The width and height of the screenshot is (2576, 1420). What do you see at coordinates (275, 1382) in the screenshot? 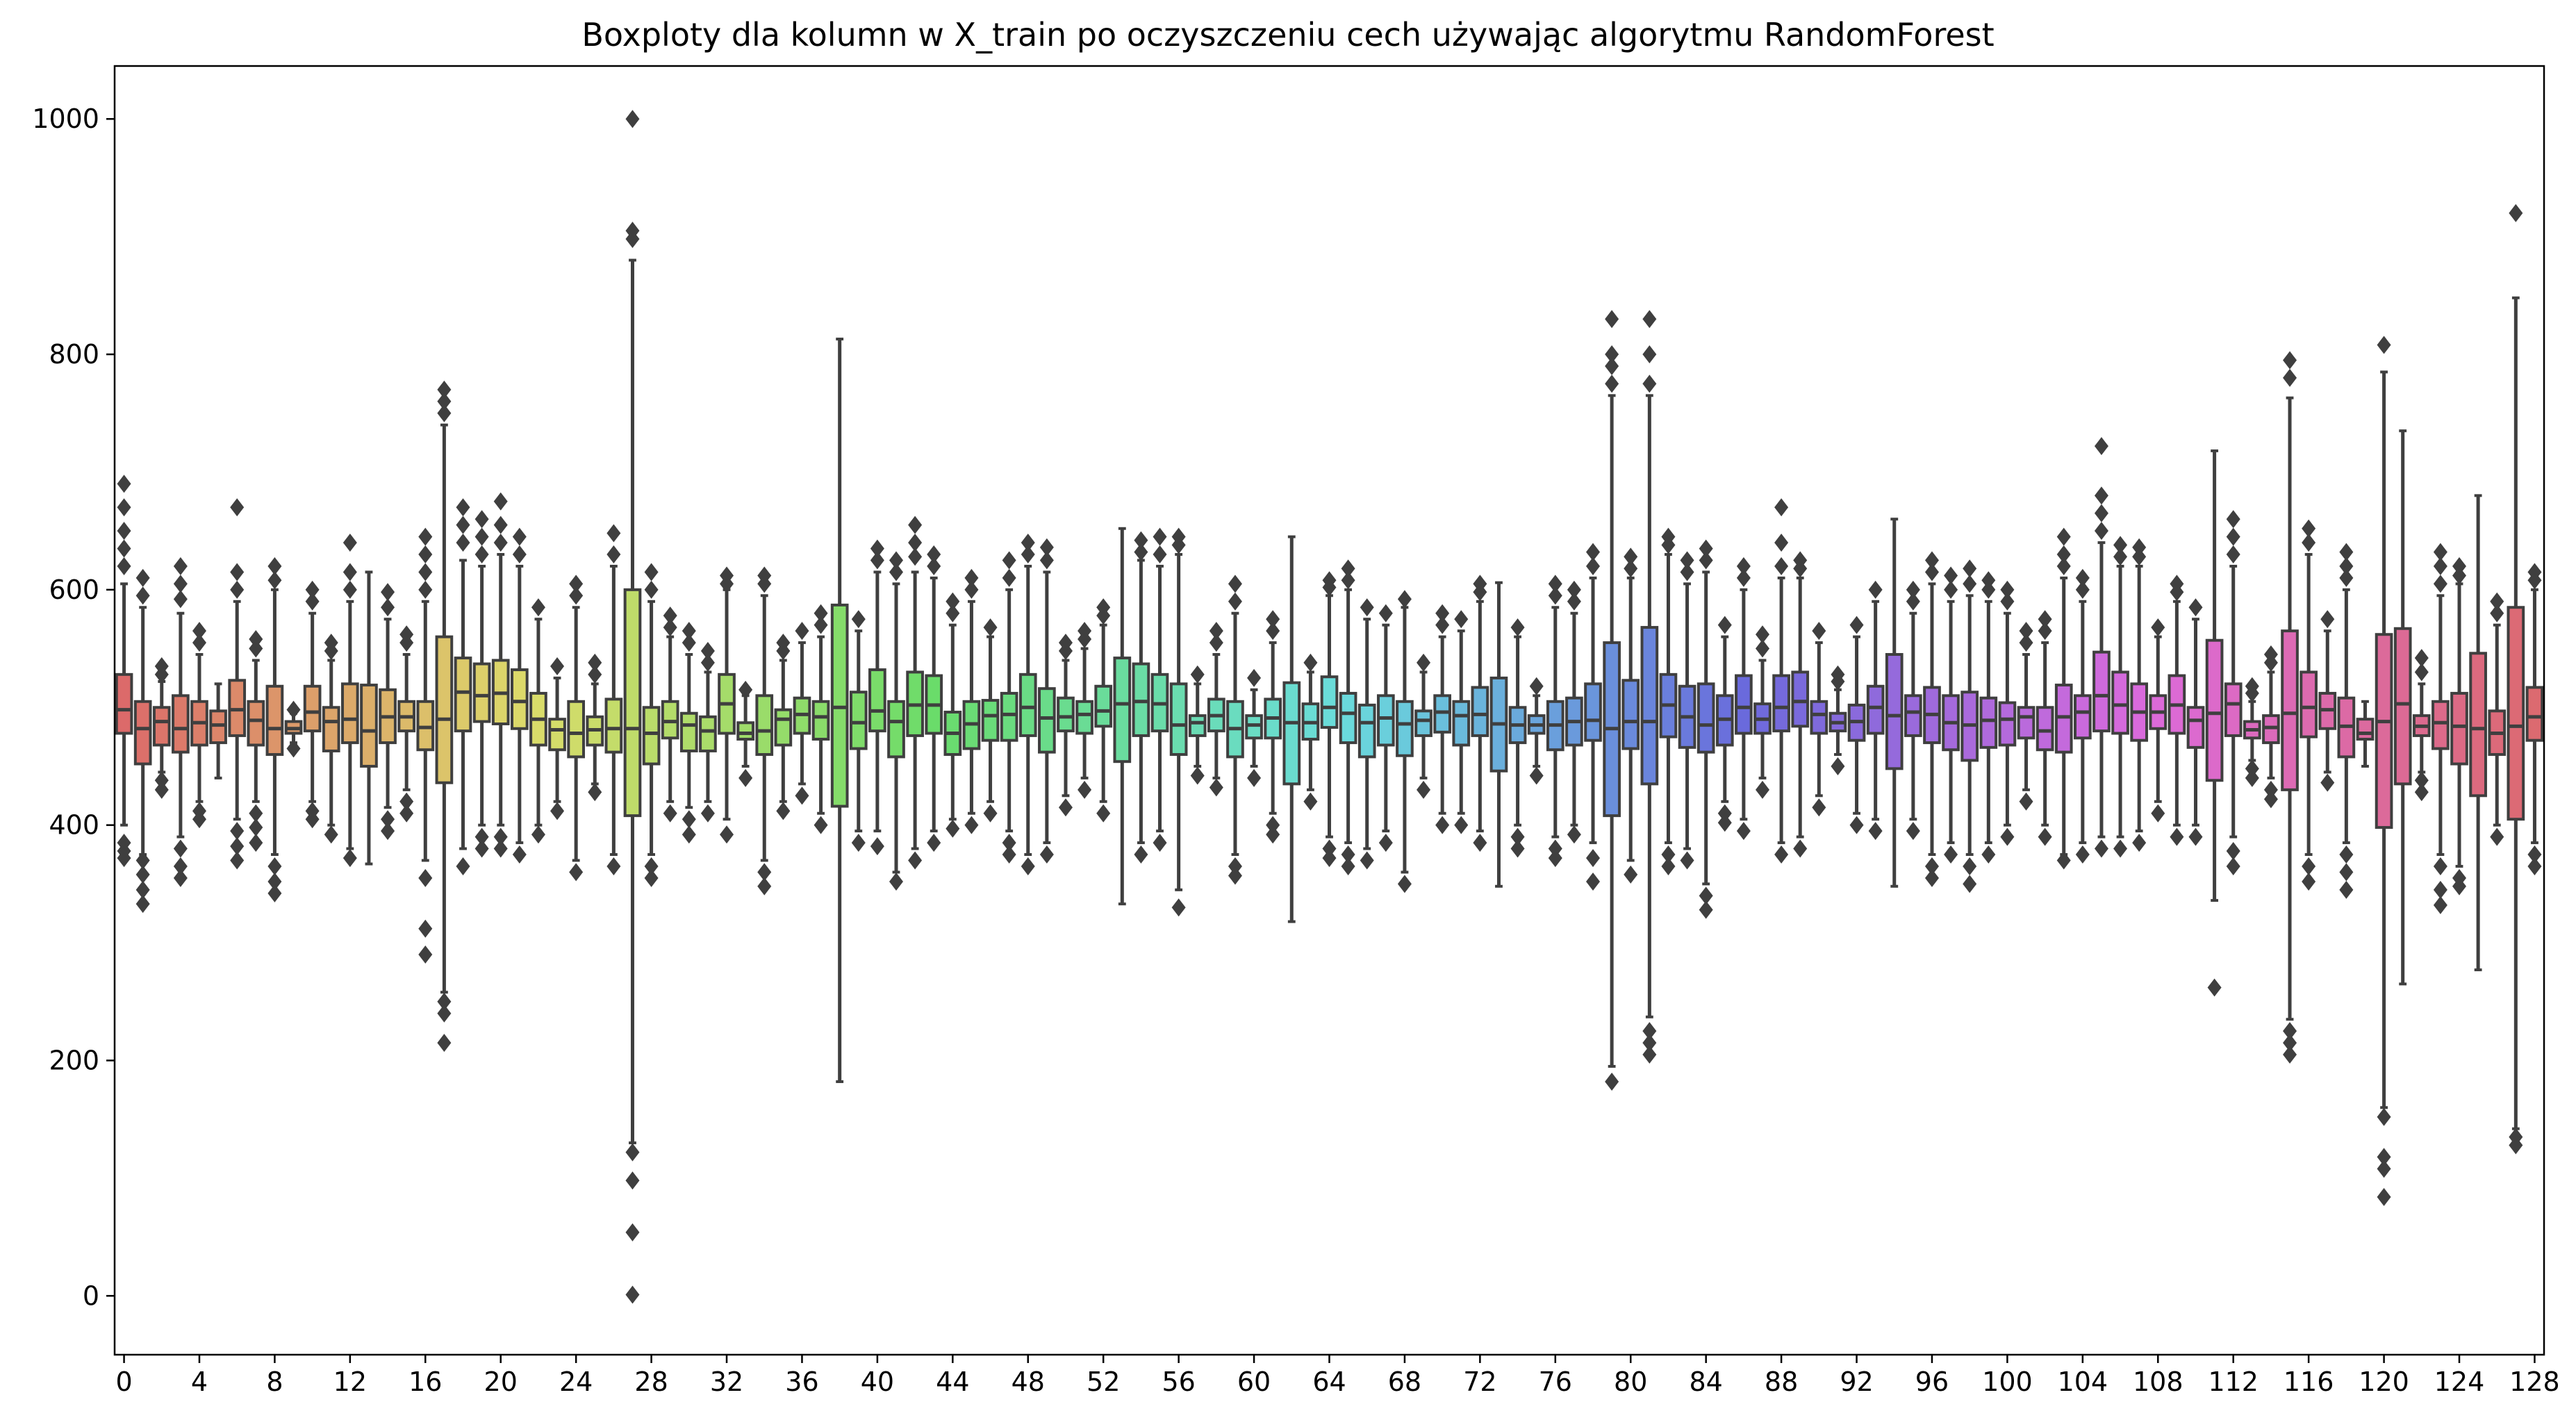
I see `x-tick-label: 8` at bounding box center [275, 1382].